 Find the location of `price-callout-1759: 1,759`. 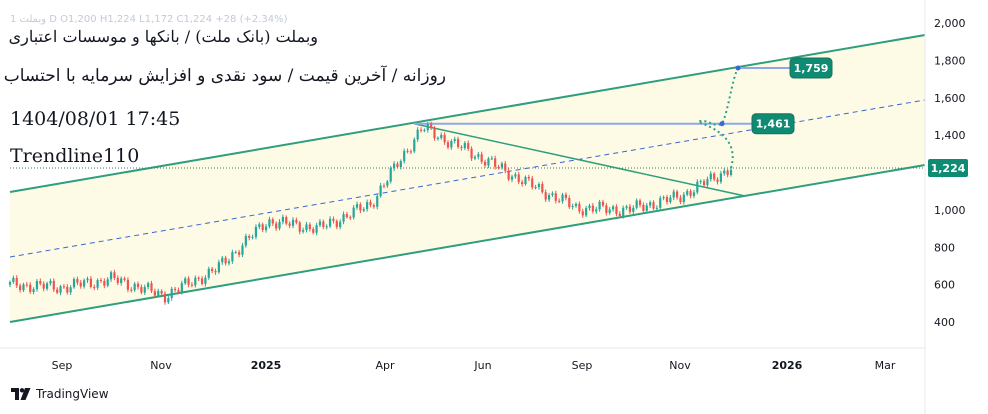

price-callout-1759: 1,759 is located at coordinates (811, 68).